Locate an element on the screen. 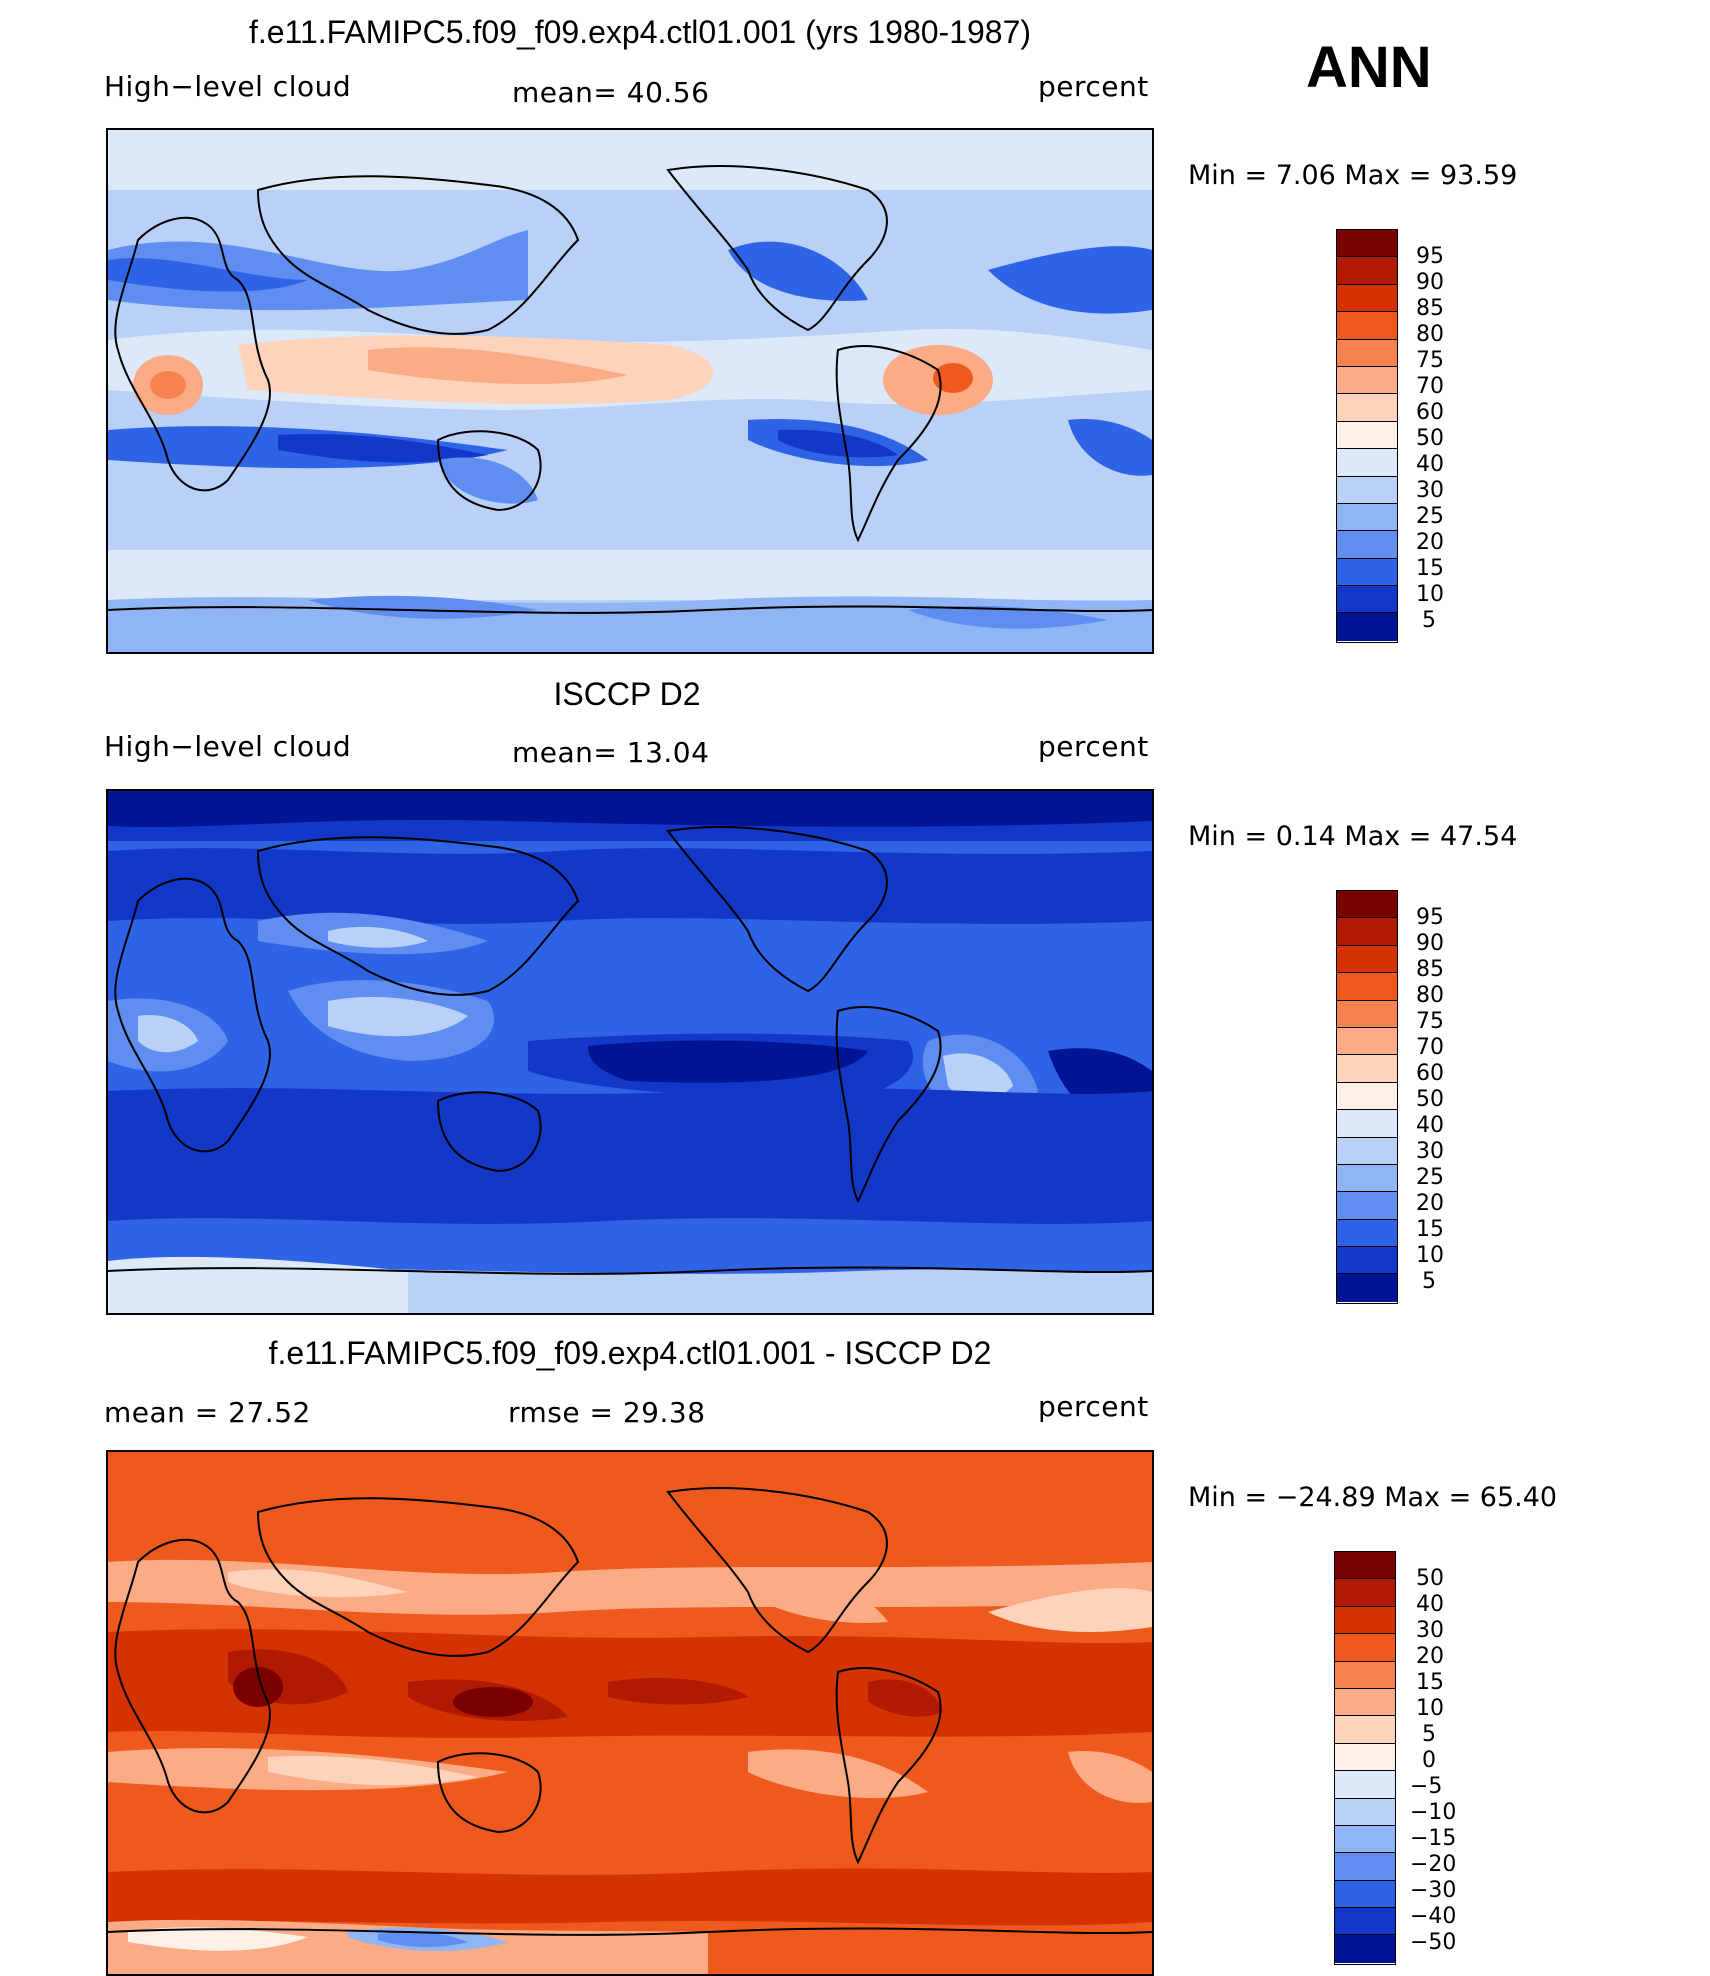  panel3-cb-label: −20 is located at coordinates (1433, 1864).